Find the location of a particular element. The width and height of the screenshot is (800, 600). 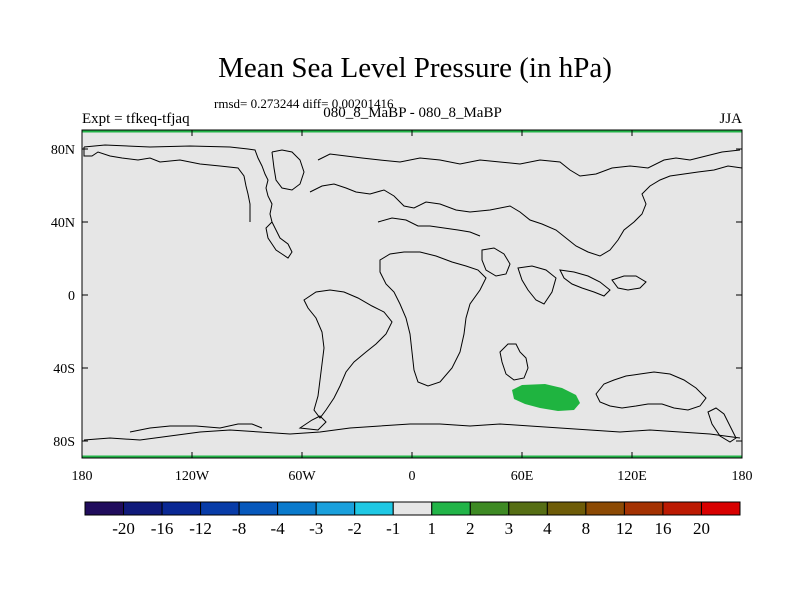

period-label: 080_8_MaBP - 080_8_MaBP is located at coordinates (412, 113).